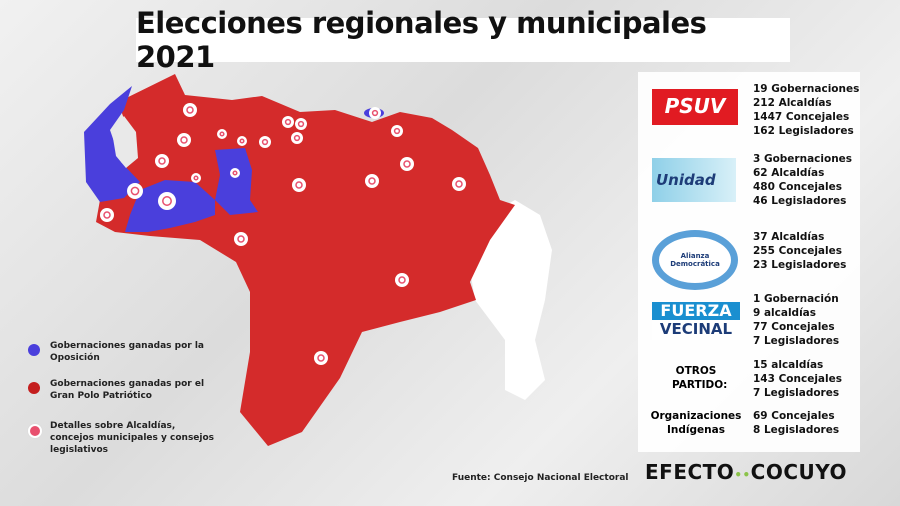  I want to click on blue-dot-icon, so click(34, 350).